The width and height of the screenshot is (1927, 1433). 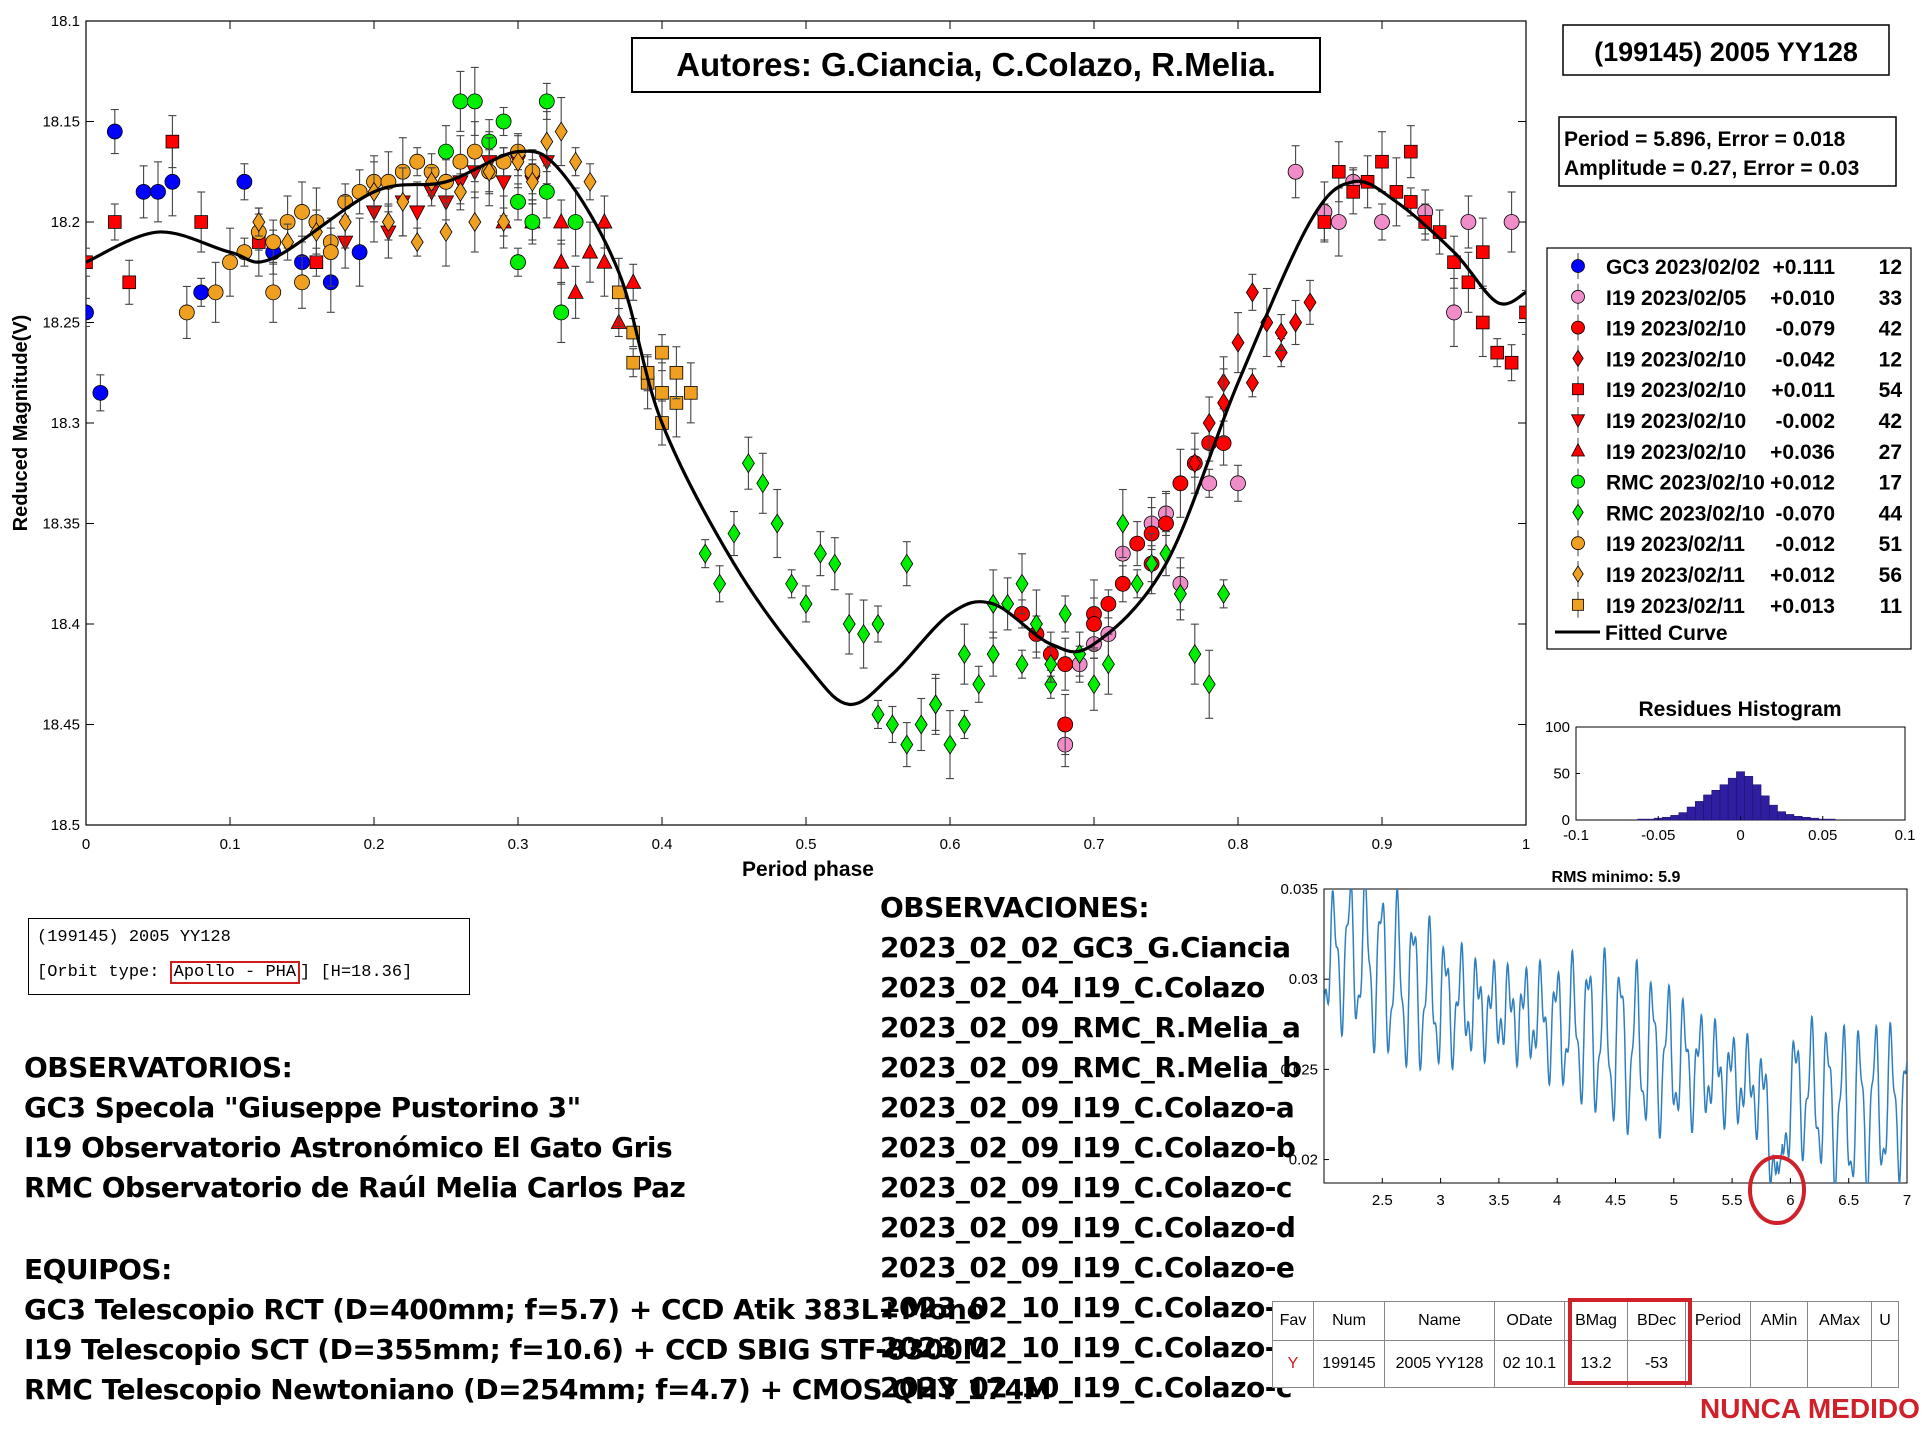 I want to click on rms-frame, so click(x=1615, y=1036).